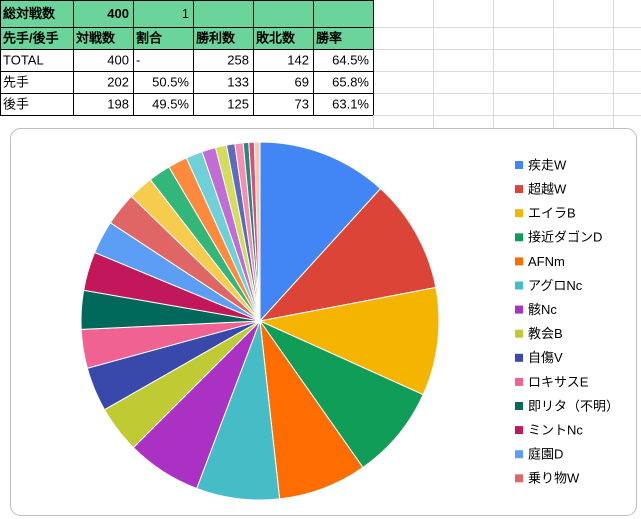  I want to click on cell: 後手, so click(16, 103).